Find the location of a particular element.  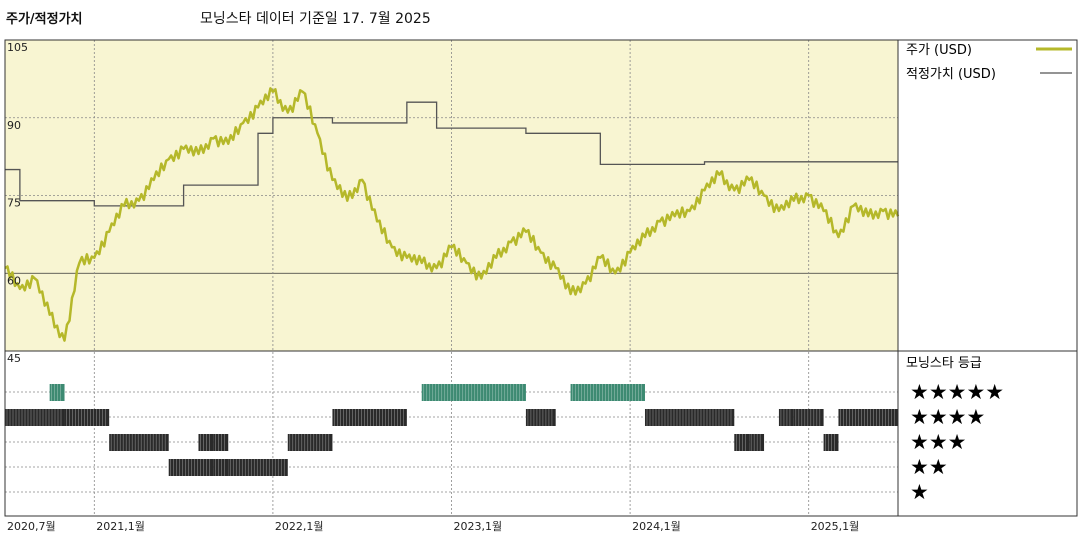

y-tick-label: 60 is located at coordinates (14, 280).